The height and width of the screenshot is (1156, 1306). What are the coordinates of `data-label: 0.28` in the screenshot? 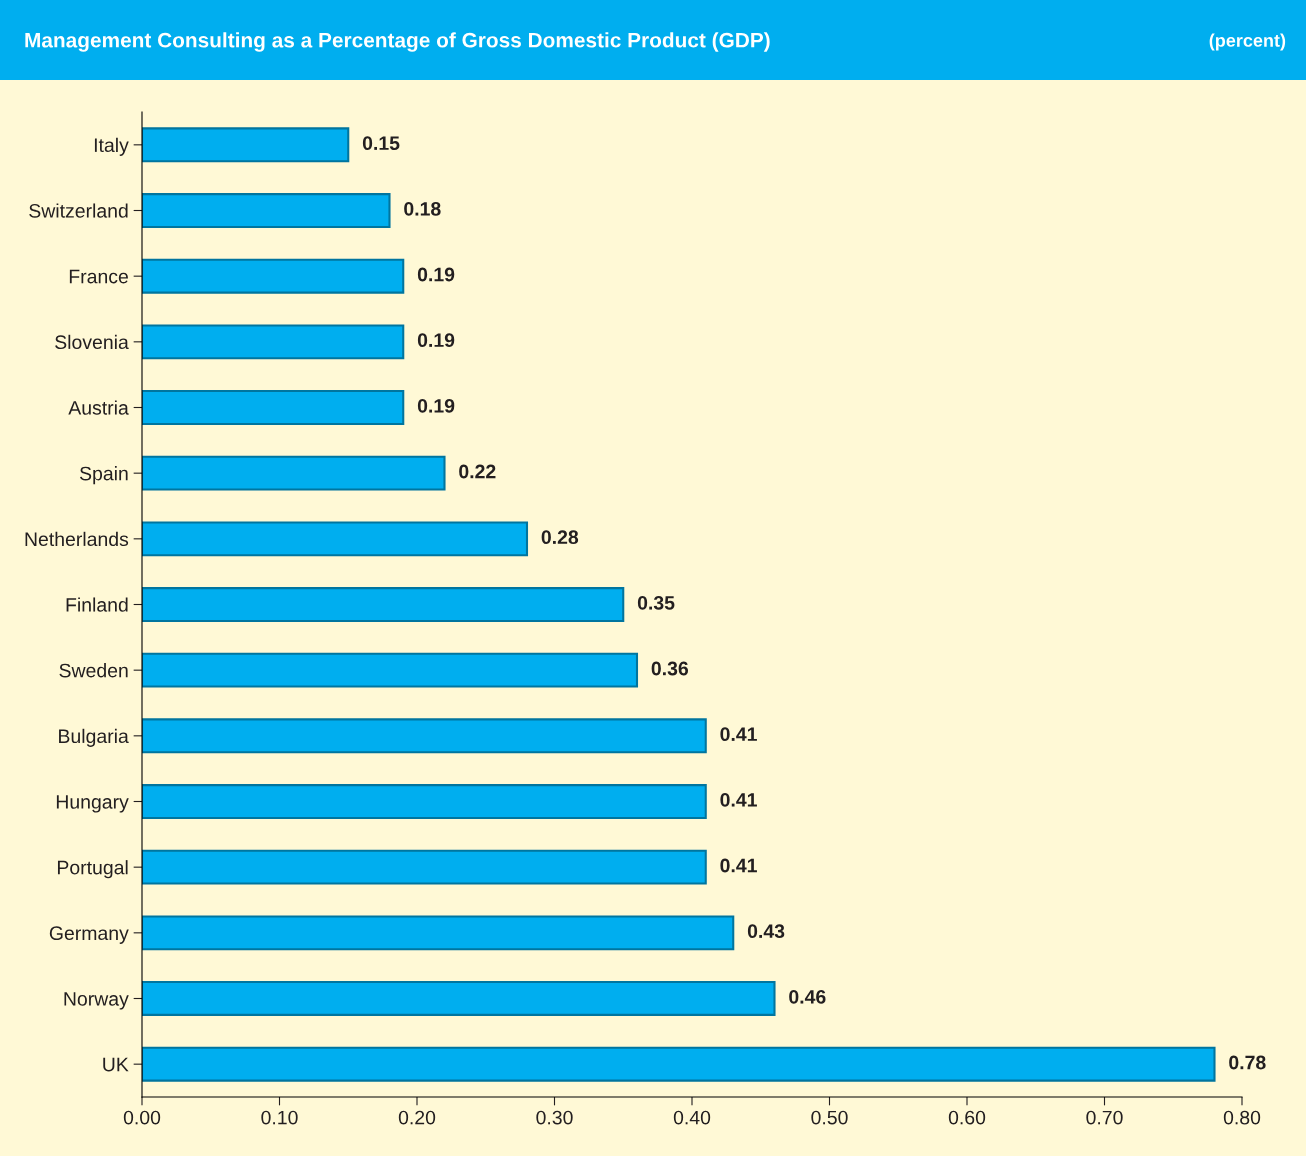 It's located at (560, 537).